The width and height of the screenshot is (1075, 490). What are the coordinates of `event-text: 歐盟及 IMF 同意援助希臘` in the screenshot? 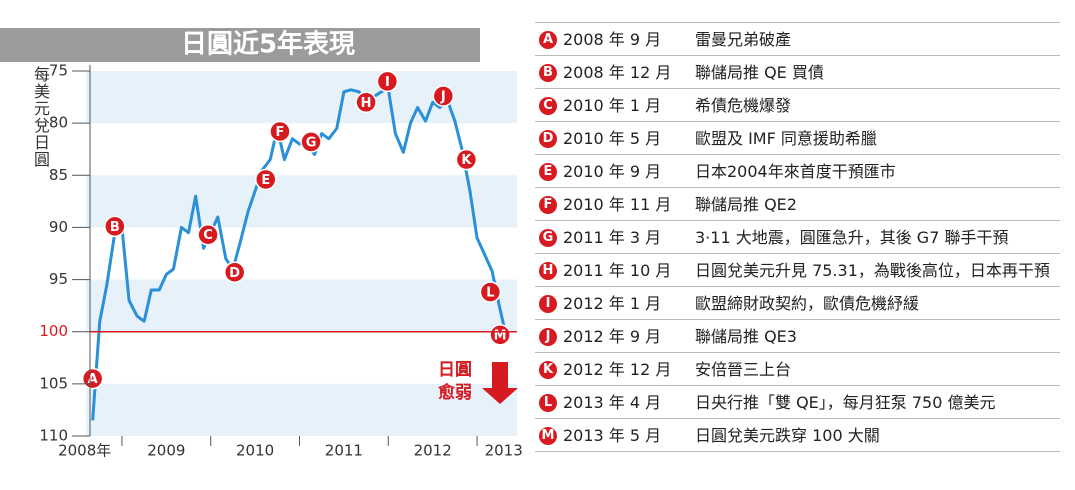 It's located at (786, 138).